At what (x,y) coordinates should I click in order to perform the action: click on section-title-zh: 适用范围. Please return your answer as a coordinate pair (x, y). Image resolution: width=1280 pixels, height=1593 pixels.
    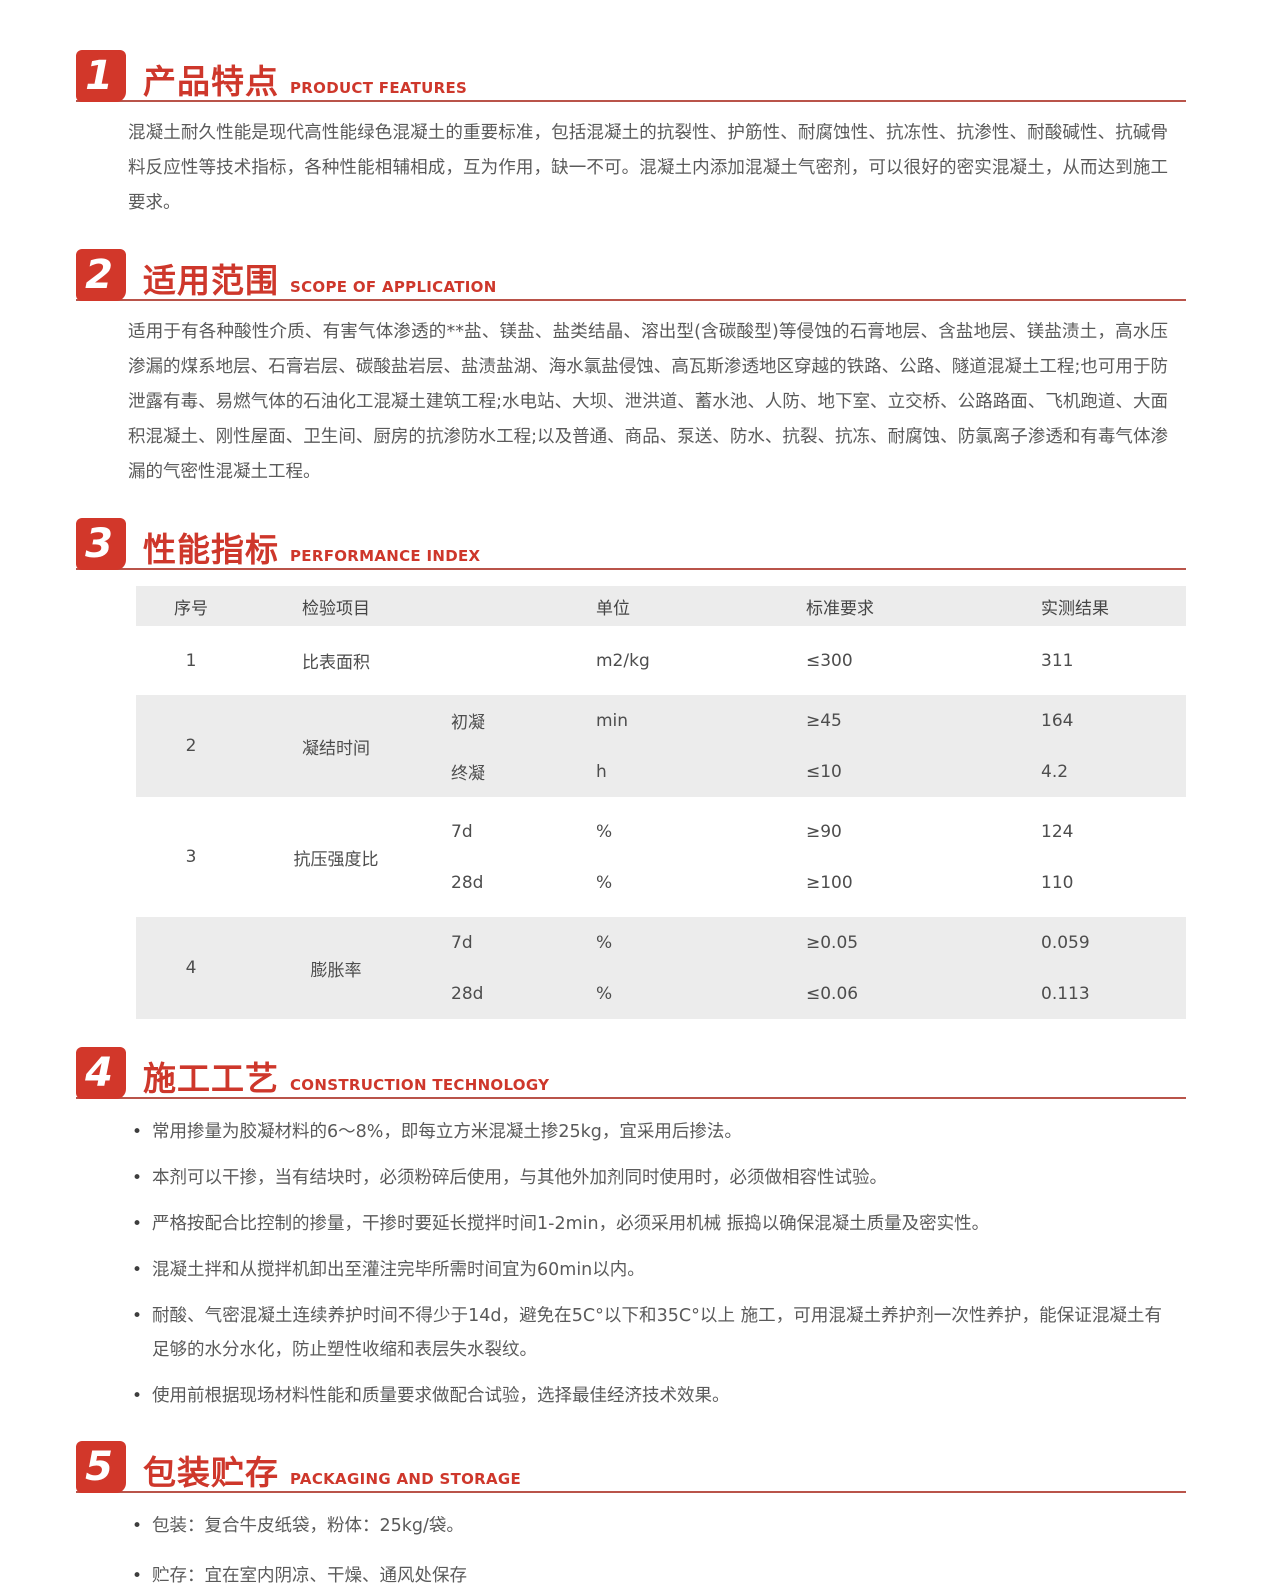
    Looking at the image, I should click on (211, 280).